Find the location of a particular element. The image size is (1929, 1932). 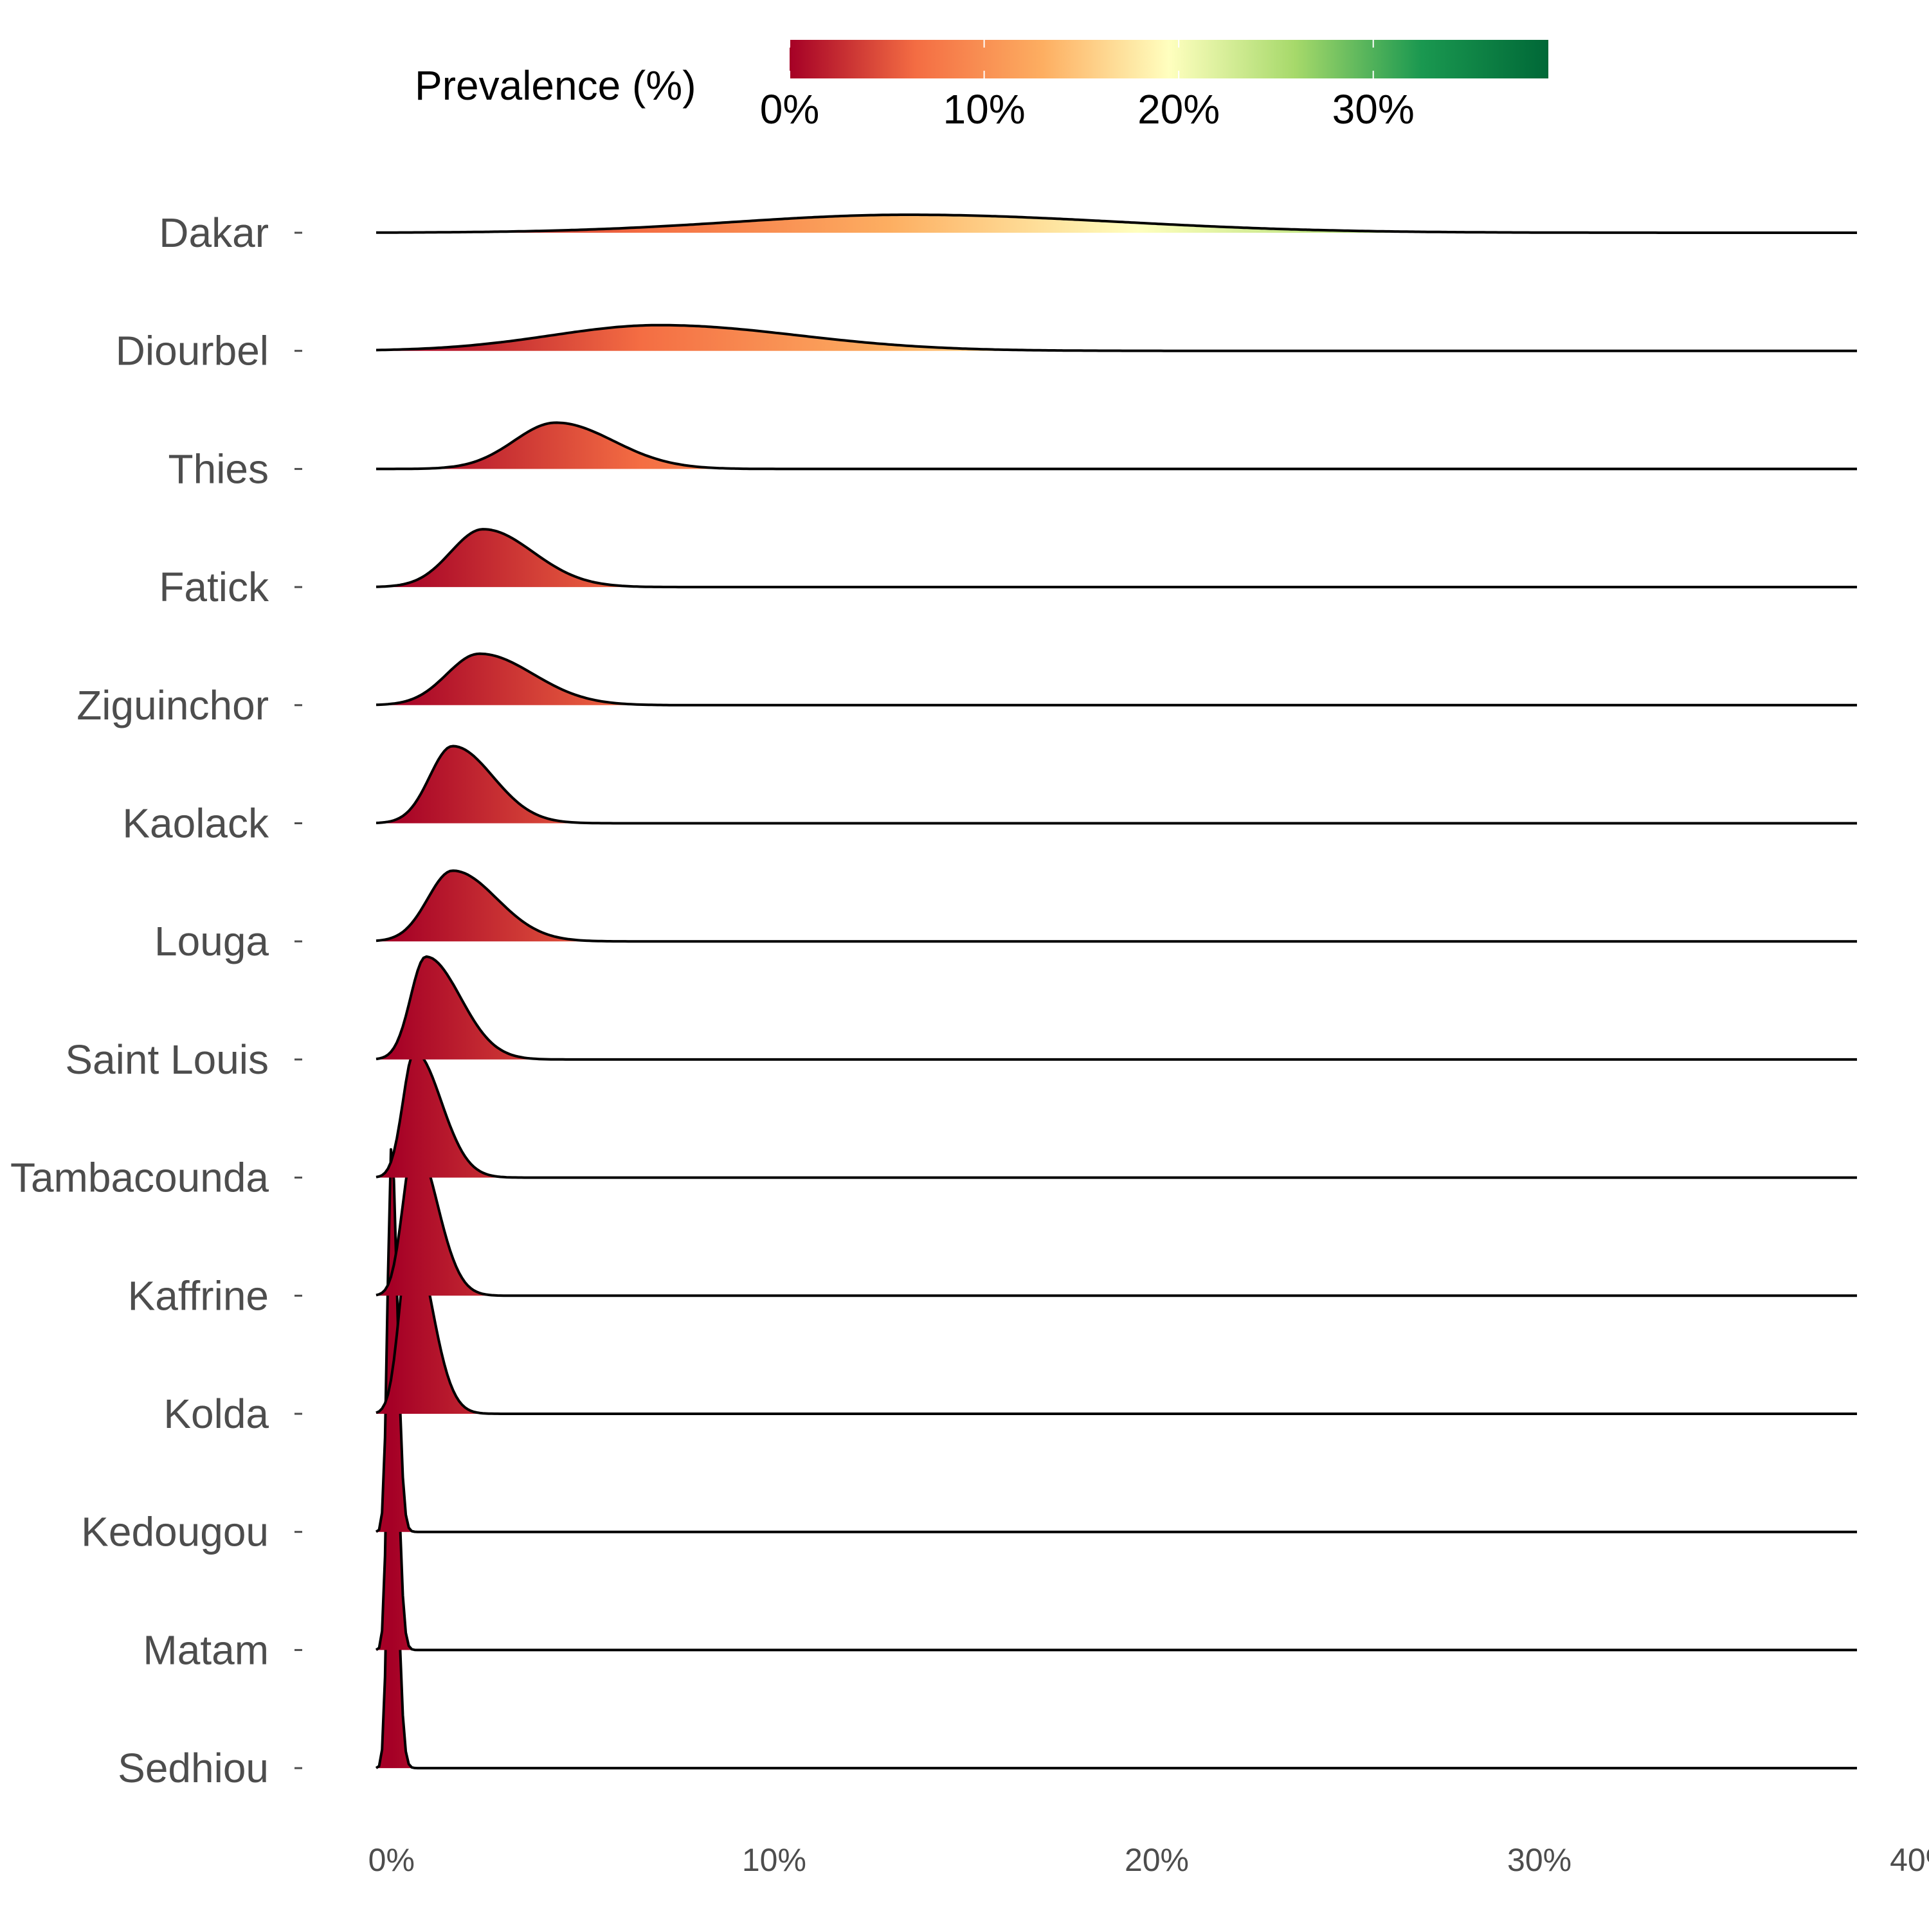

ridge-area-kolda is located at coordinates (1116, 1324).